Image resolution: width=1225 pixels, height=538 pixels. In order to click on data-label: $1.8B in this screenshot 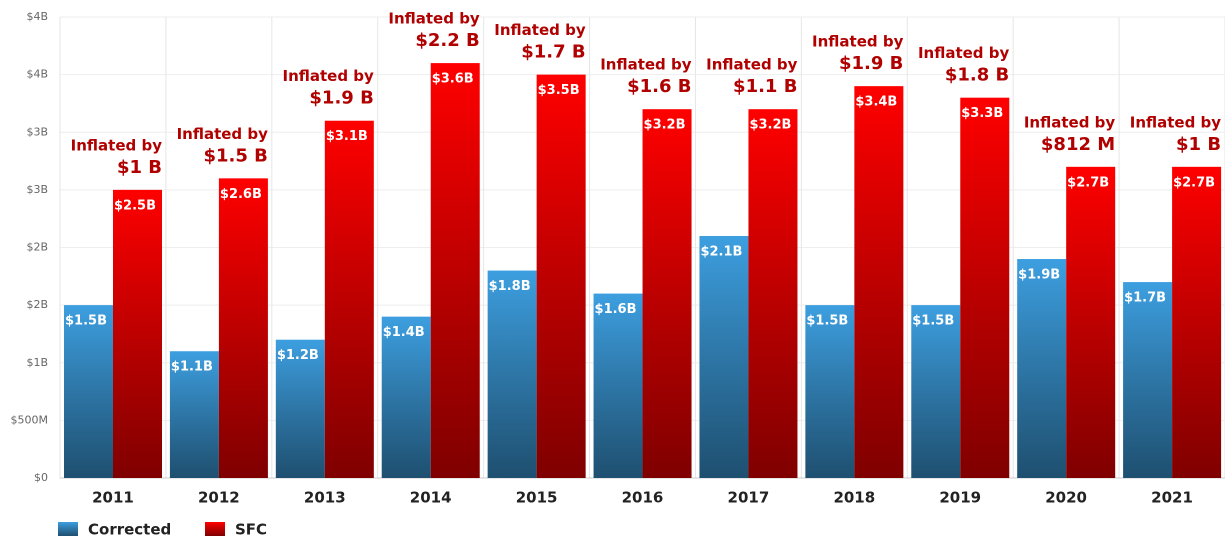, I will do `click(510, 286)`.